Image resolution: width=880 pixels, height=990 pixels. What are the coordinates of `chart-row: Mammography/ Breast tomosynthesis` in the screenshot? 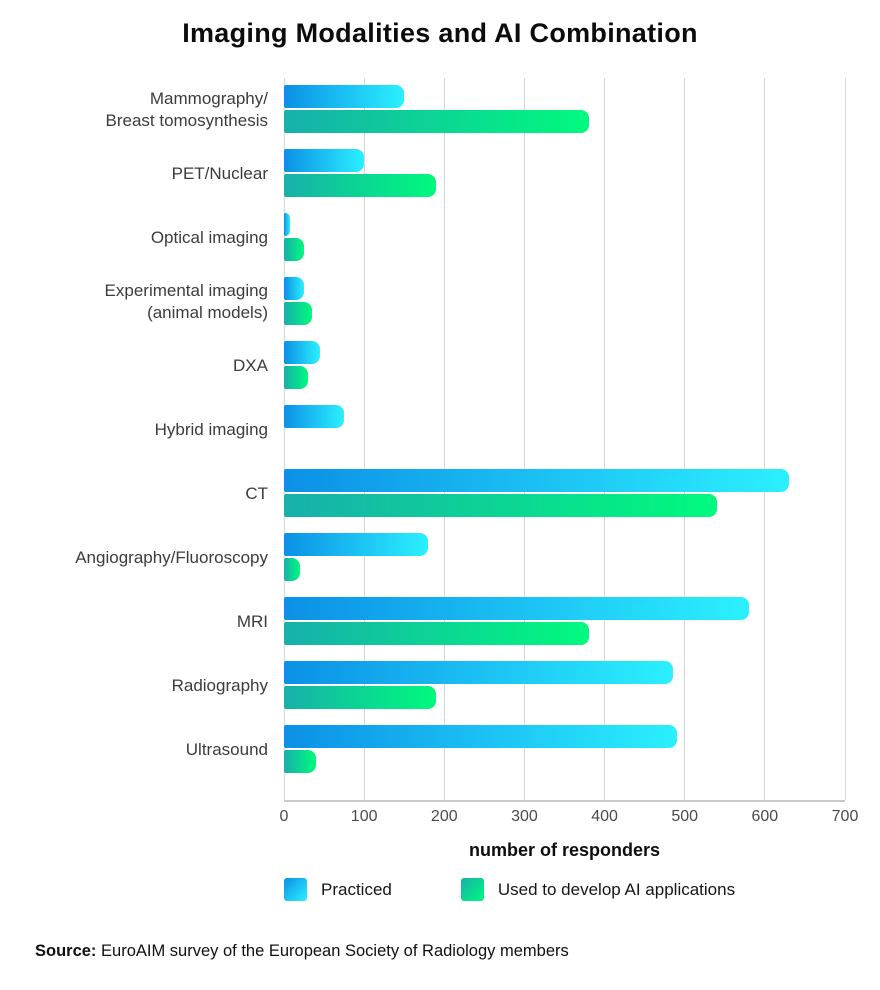 It's located at (440, 110).